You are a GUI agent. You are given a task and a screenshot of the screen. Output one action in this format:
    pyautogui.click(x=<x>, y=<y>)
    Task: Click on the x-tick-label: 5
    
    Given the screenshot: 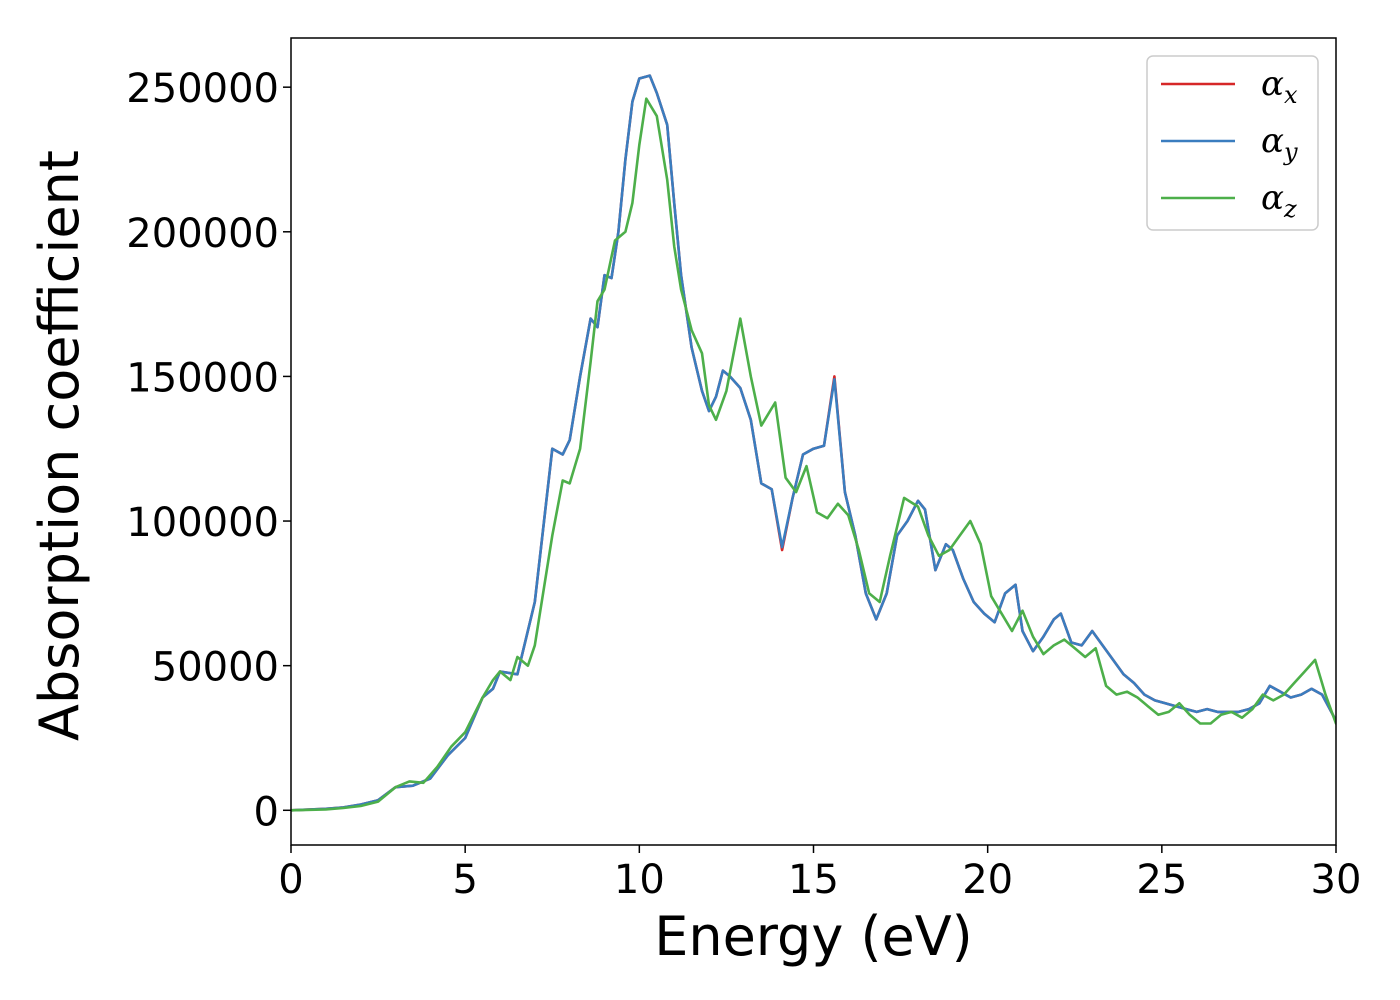 What is the action you would take?
    pyautogui.click(x=464, y=880)
    